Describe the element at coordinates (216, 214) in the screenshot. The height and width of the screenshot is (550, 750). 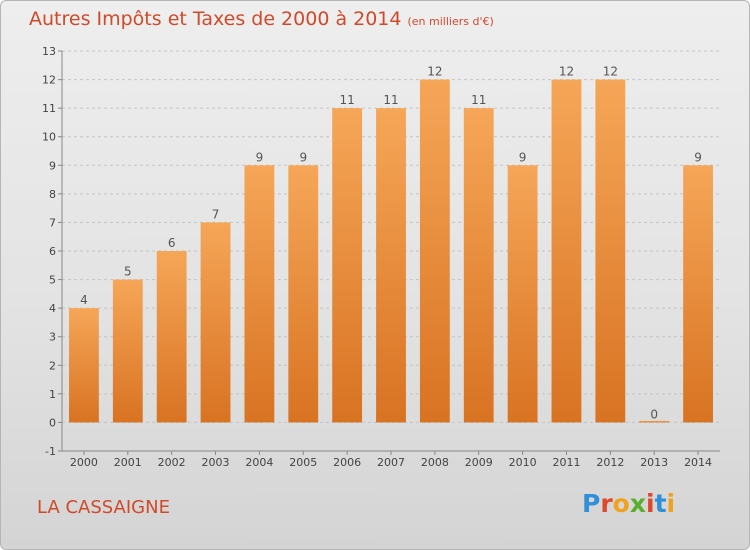
I see `data-label: 7` at that location.